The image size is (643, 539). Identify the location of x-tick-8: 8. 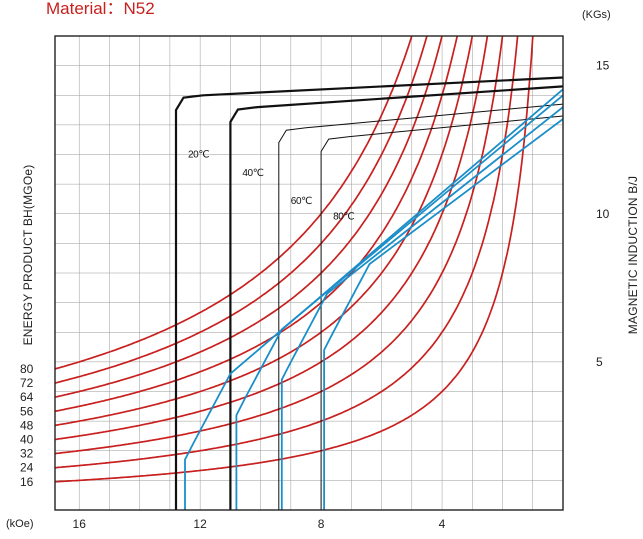
(321, 524).